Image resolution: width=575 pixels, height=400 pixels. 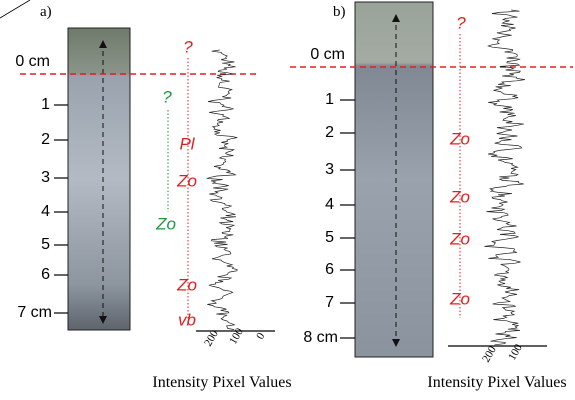 I want to click on depth-label: 7 cm, so click(x=34, y=312).